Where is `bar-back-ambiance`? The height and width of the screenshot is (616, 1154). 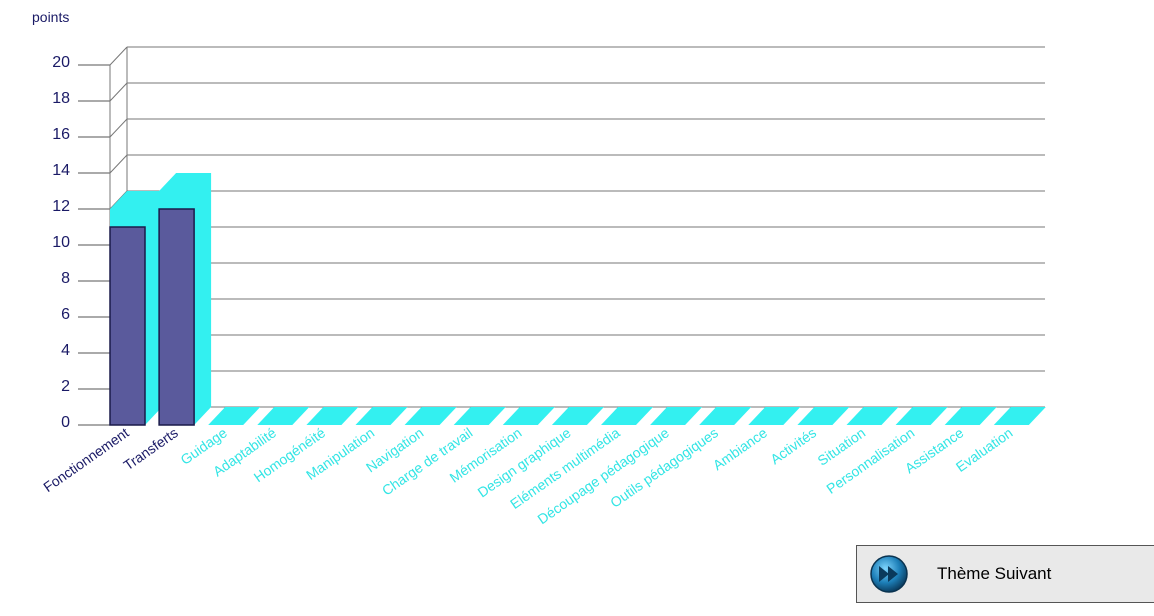 bar-back-ambiance is located at coordinates (774, 416).